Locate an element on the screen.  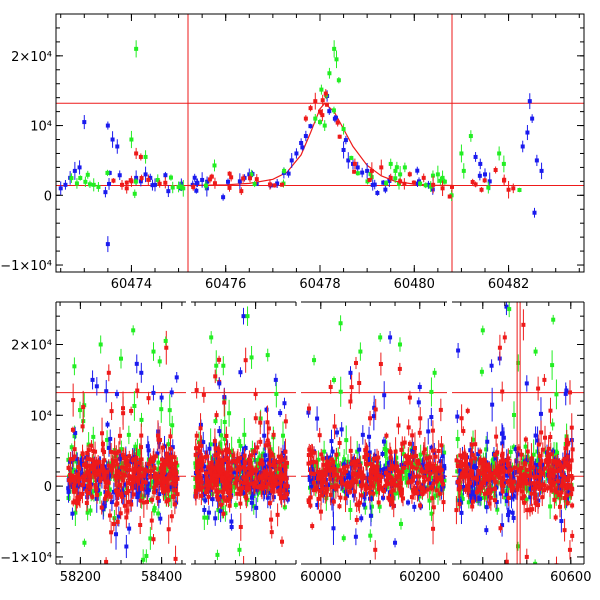
bottom-green-s0-point-67-marker is located at coordinates (154, 510).